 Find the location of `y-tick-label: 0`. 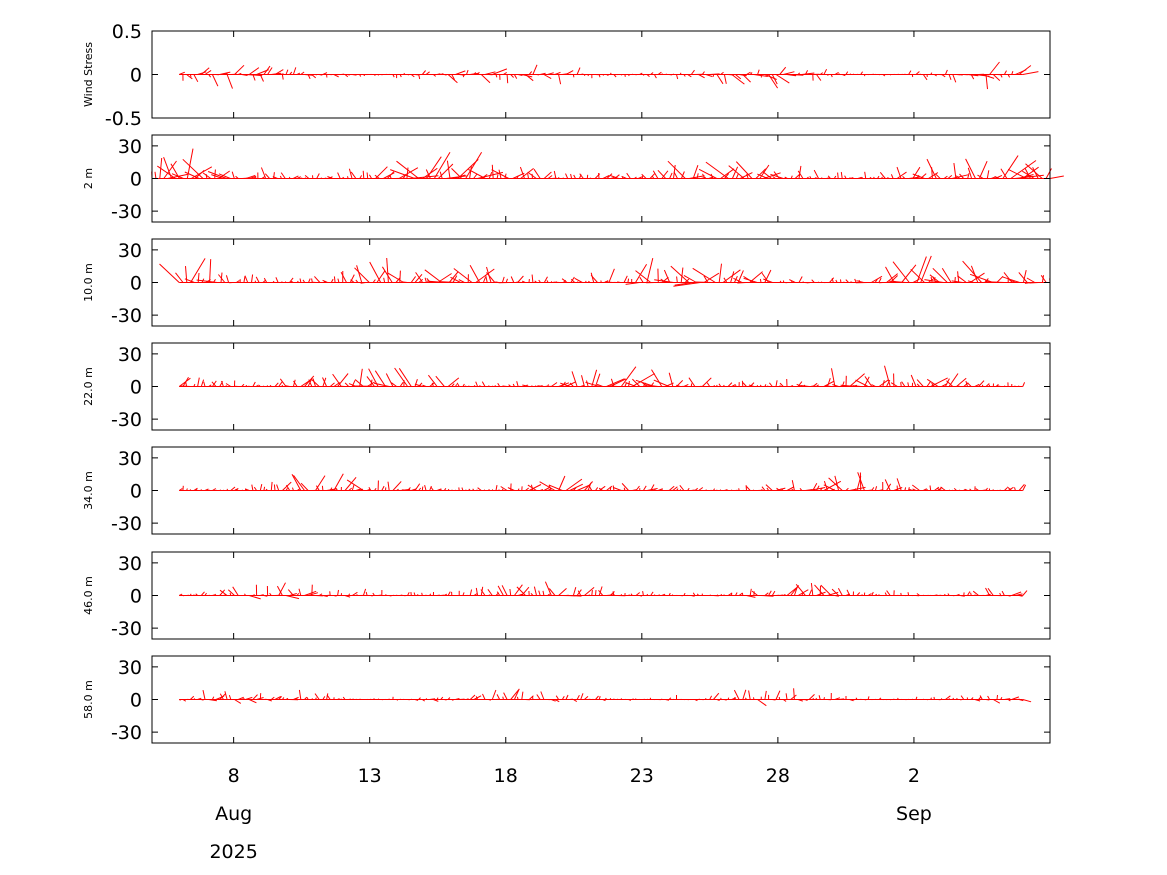

y-tick-label: 0 is located at coordinates (136, 180).